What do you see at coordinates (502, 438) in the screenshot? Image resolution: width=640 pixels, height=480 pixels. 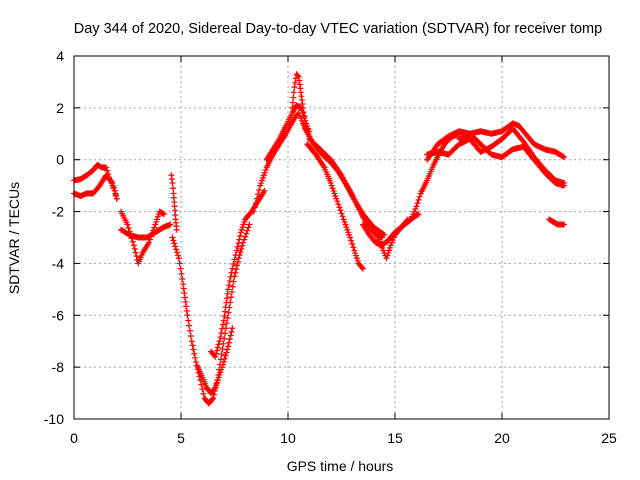 I see `x-tick-label: 20` at bounding box center [502, 438].